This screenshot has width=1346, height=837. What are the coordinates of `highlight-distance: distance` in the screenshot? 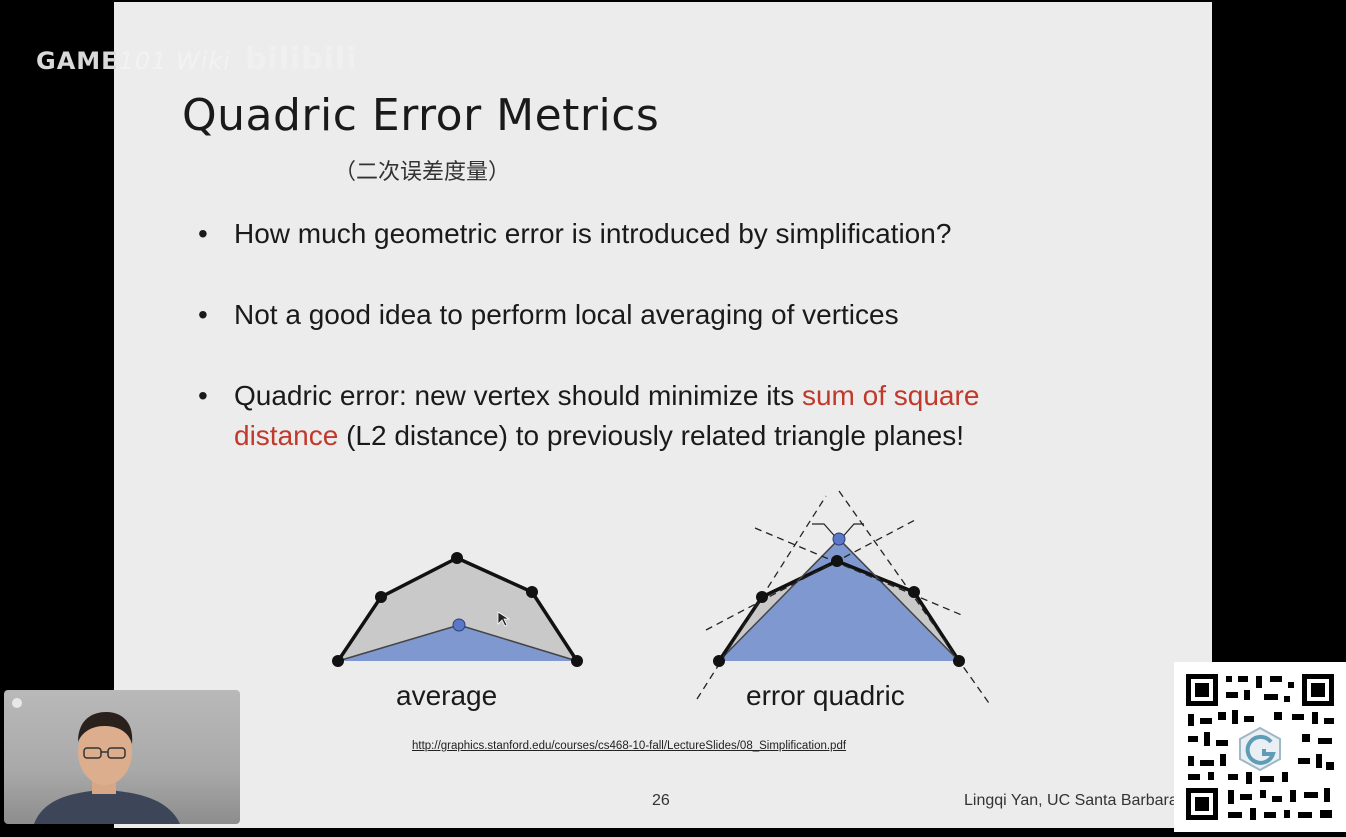 It's located at (286, 435).